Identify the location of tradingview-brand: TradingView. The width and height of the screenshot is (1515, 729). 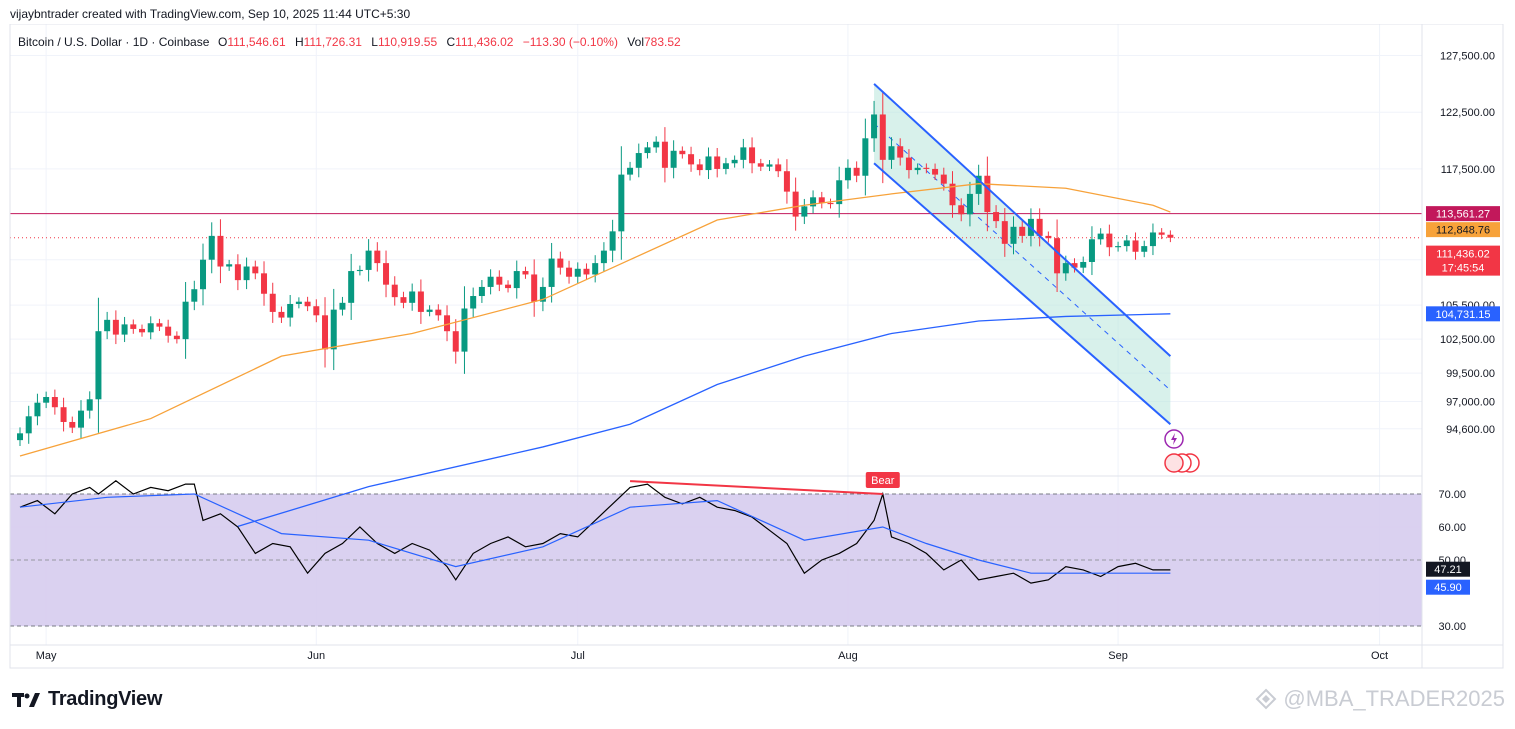
(105, 699).